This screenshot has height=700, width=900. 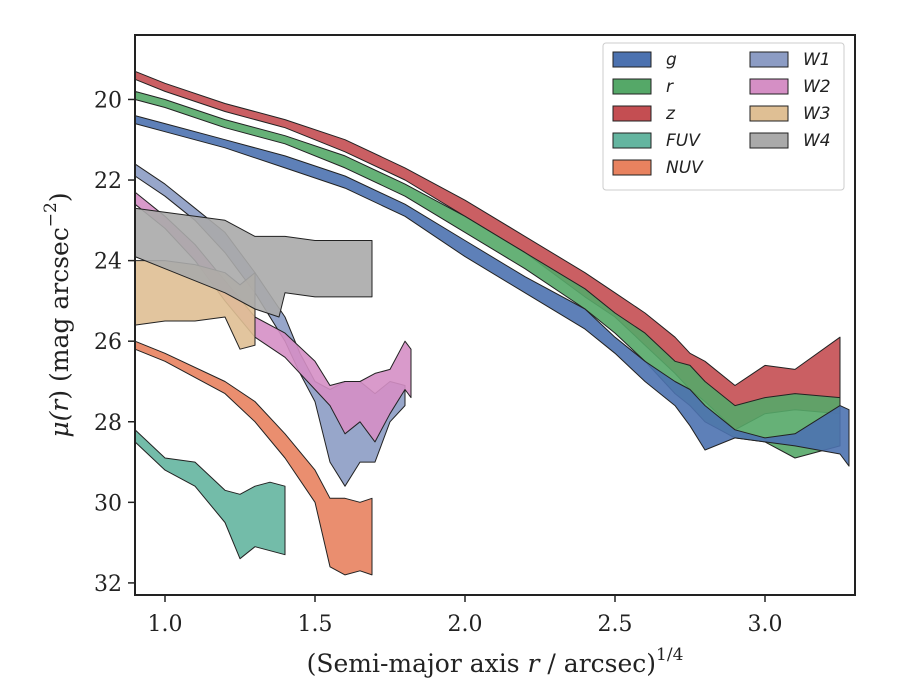 What do you see at coordinates (108, 584) in the screenshot?
I see `y-tick-label: 32` at bounding box center [108, 584].